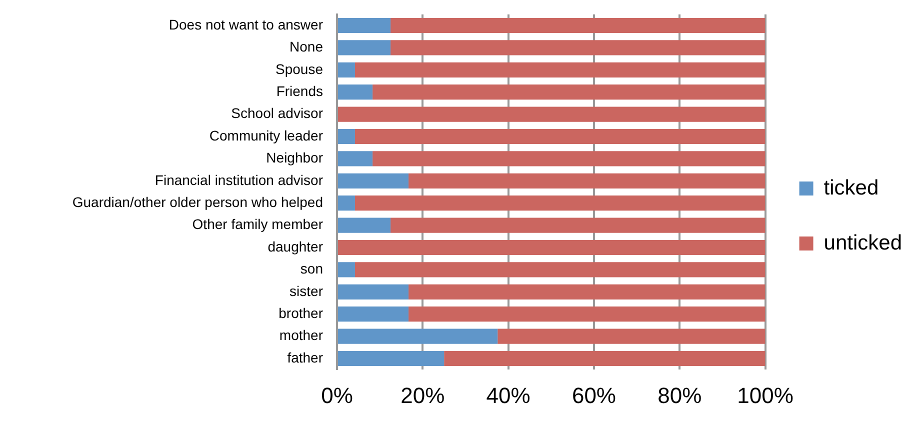  Describe the element at coordinates (258, 224) in the screenshot. I see `y-tick-label: Other family member` at that location.